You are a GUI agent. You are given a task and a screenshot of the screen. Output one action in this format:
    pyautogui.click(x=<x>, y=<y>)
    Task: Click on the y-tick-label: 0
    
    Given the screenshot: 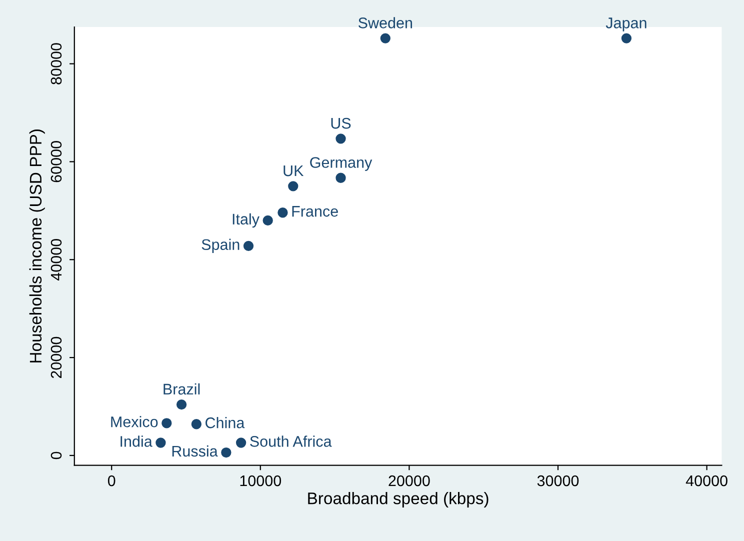 What is the action you would take?
    pyautogui.click(x=56, y=456)
    